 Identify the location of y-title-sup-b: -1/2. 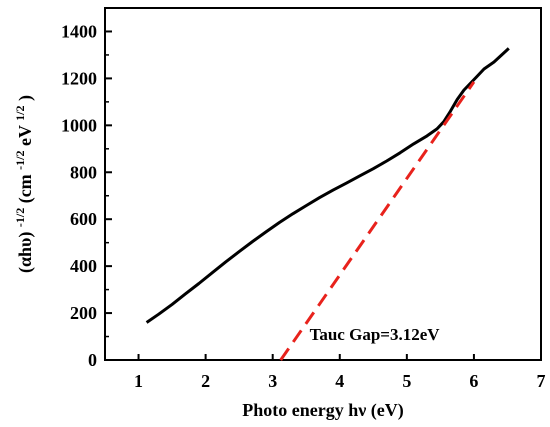
(20, 159).